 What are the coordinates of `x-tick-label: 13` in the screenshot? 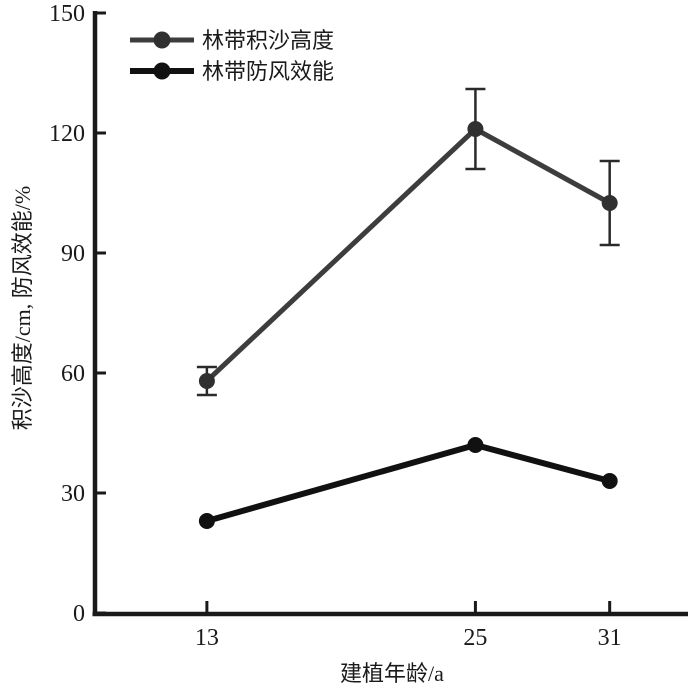 It's located at (207, 638).